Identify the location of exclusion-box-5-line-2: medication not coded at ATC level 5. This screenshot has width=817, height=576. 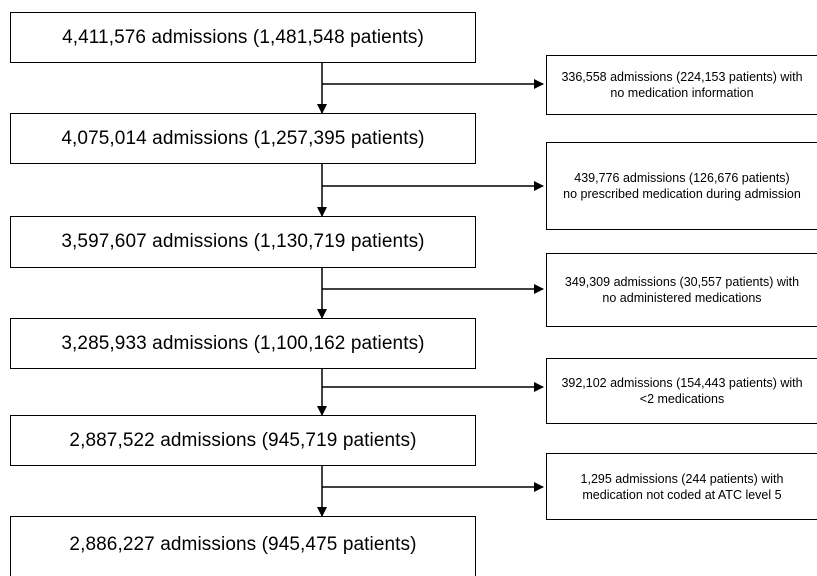
(682, 494).